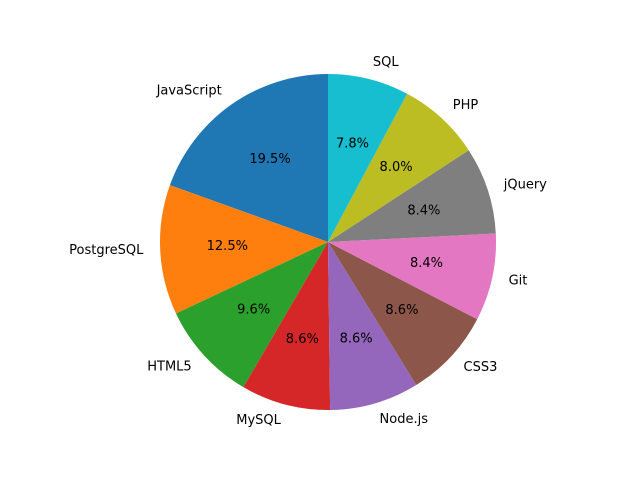 This screenshot has width=640, height=480. Describe the element at coordinates (518, 281) in the screenshot. I see `category-label: Git` at that location.